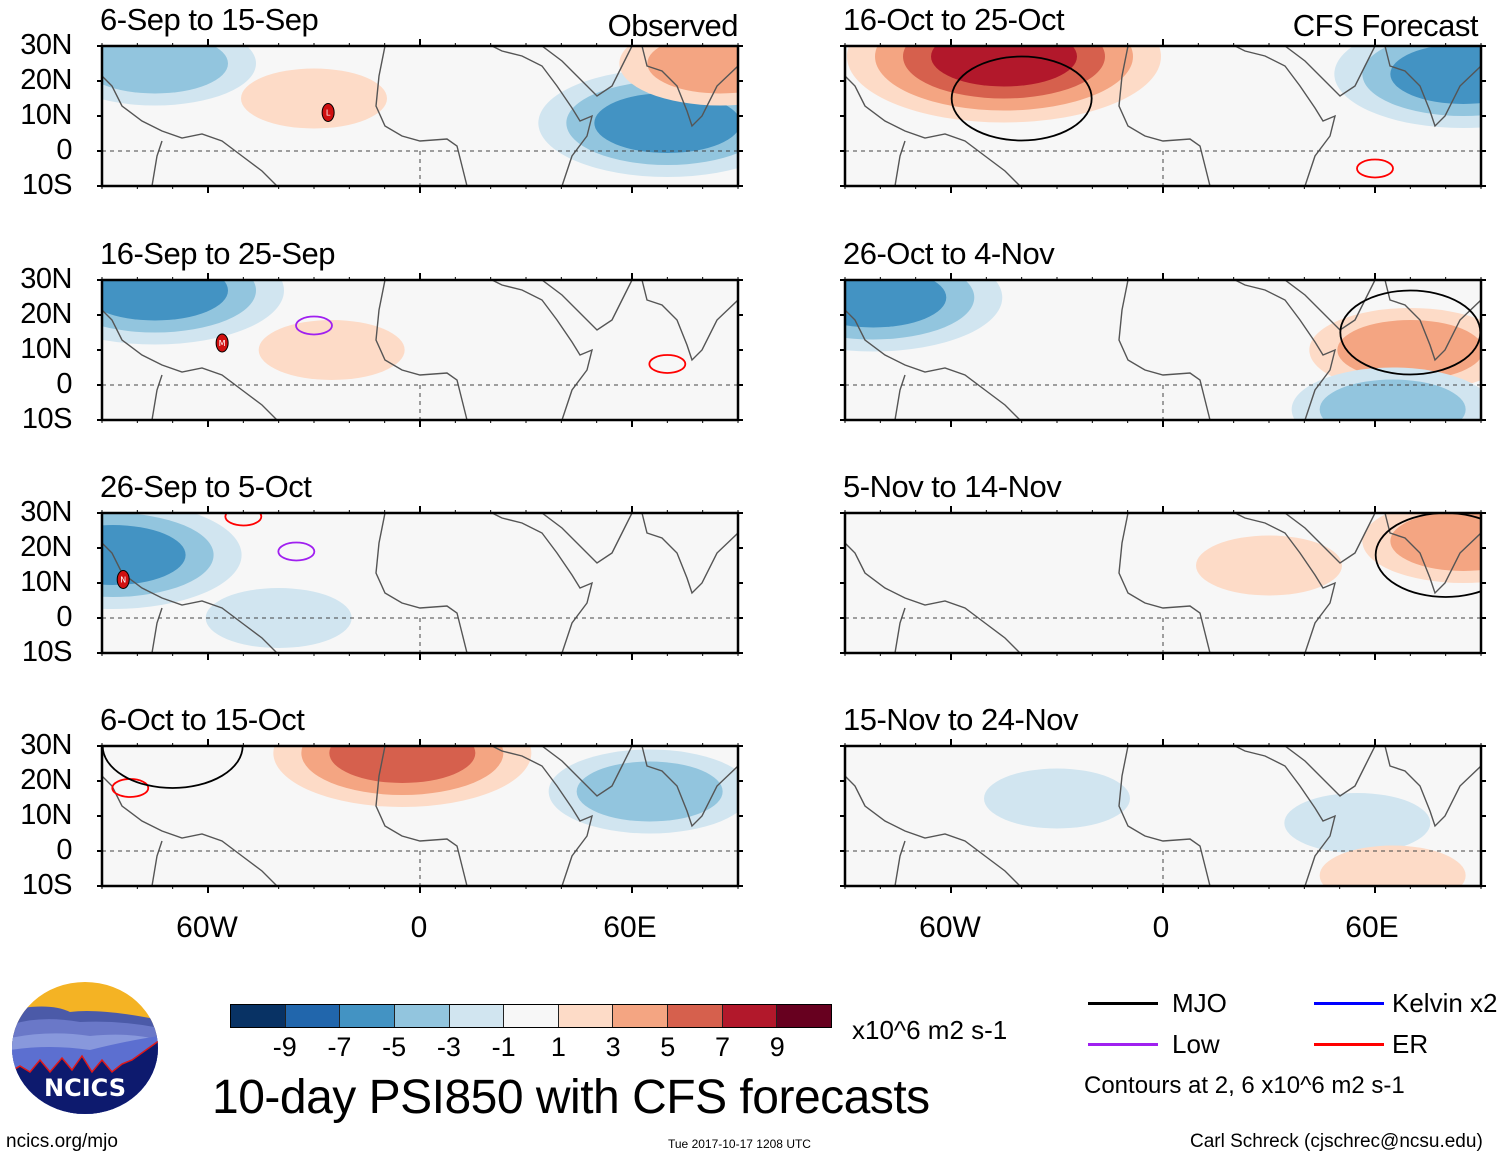  Describe the element at coordinates (64, 617) in the screenshot. I see `lat-tick-label: 0` at that location.